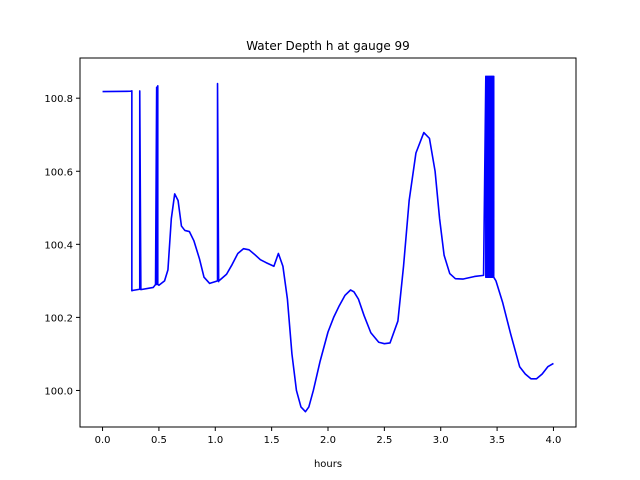 This screenshot has height=480, width=640. Describe the element at coordinates (328, 464) in the screenshot. I see `x-axis-label: hours` at that location.